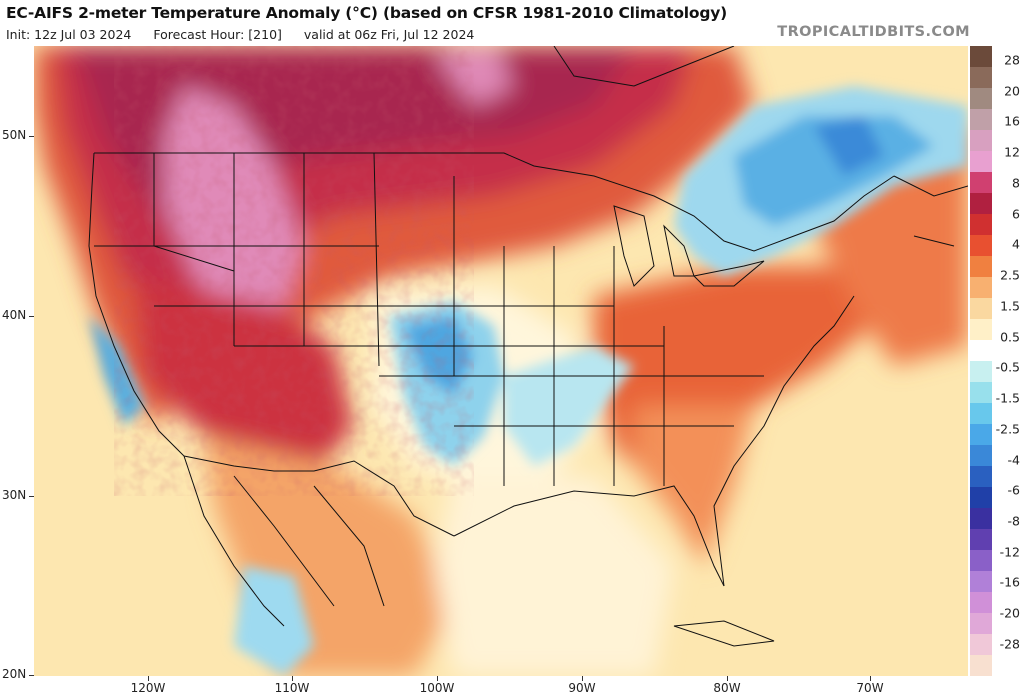 This screenshot has width=1024, height=696. I want to click on init-time: Init: 12z Jul 03 2024, so click(69, 34).